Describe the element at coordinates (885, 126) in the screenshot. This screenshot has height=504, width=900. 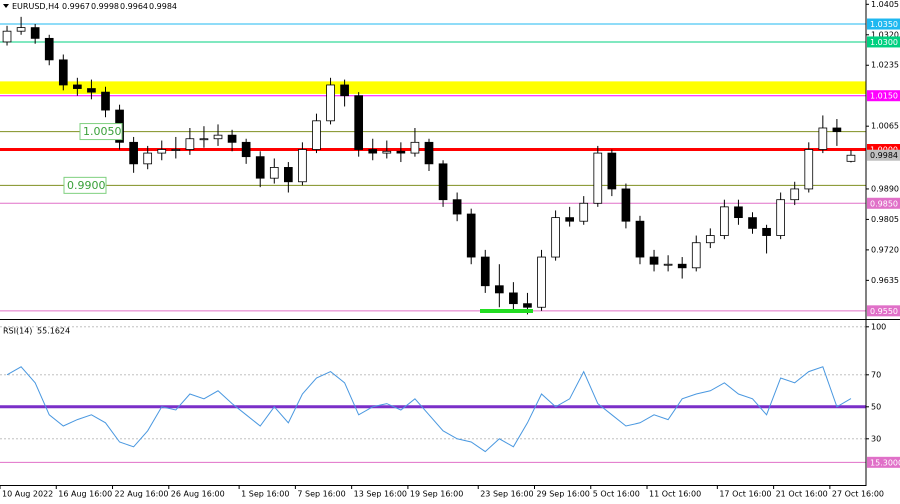
I see `y-tick-label: 1.0065` at that location.